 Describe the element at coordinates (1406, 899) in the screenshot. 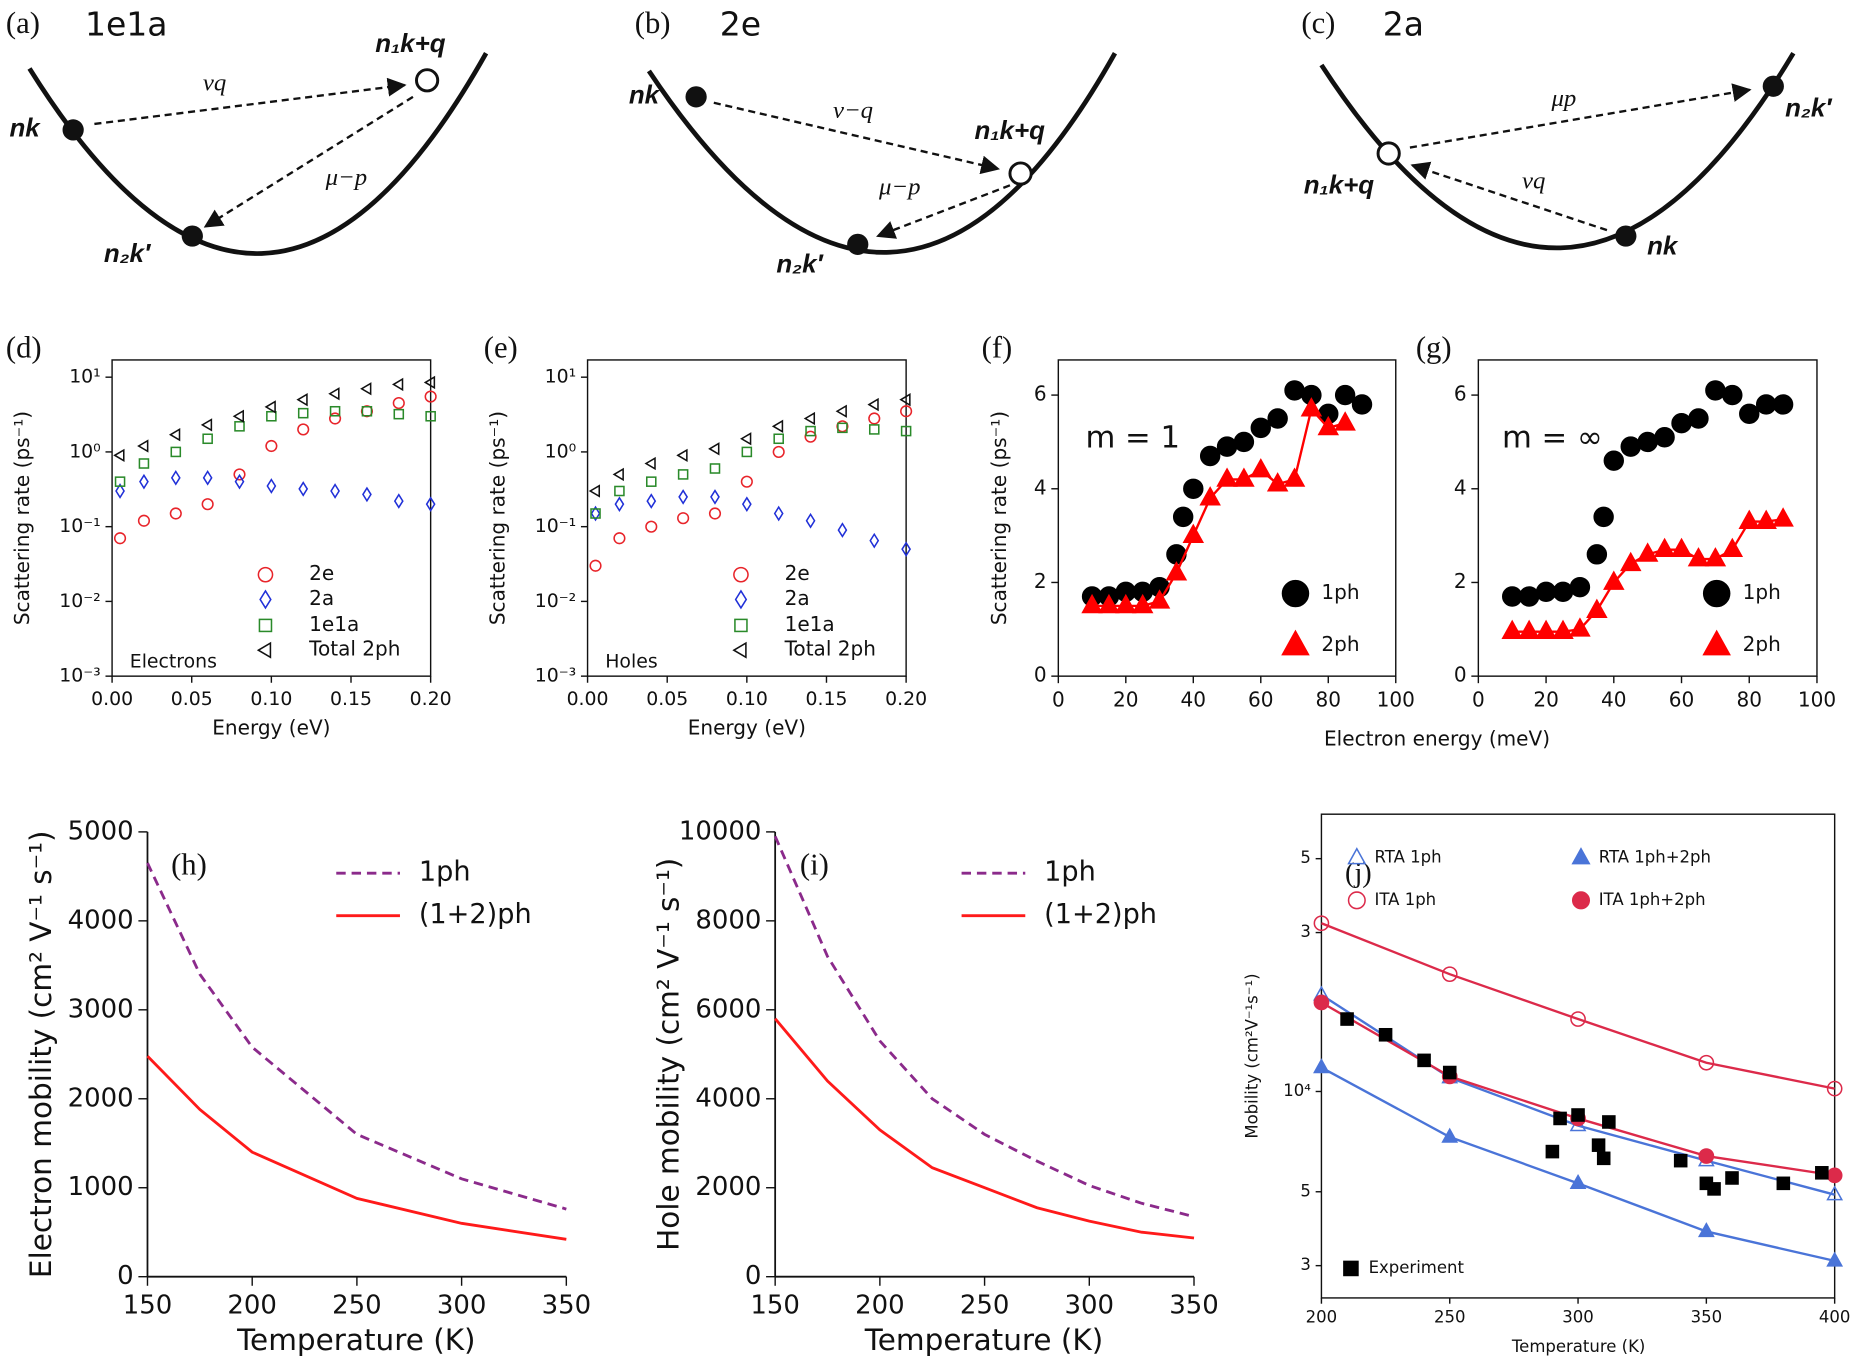

I see `legend-label: ITA 1ph` at that location.